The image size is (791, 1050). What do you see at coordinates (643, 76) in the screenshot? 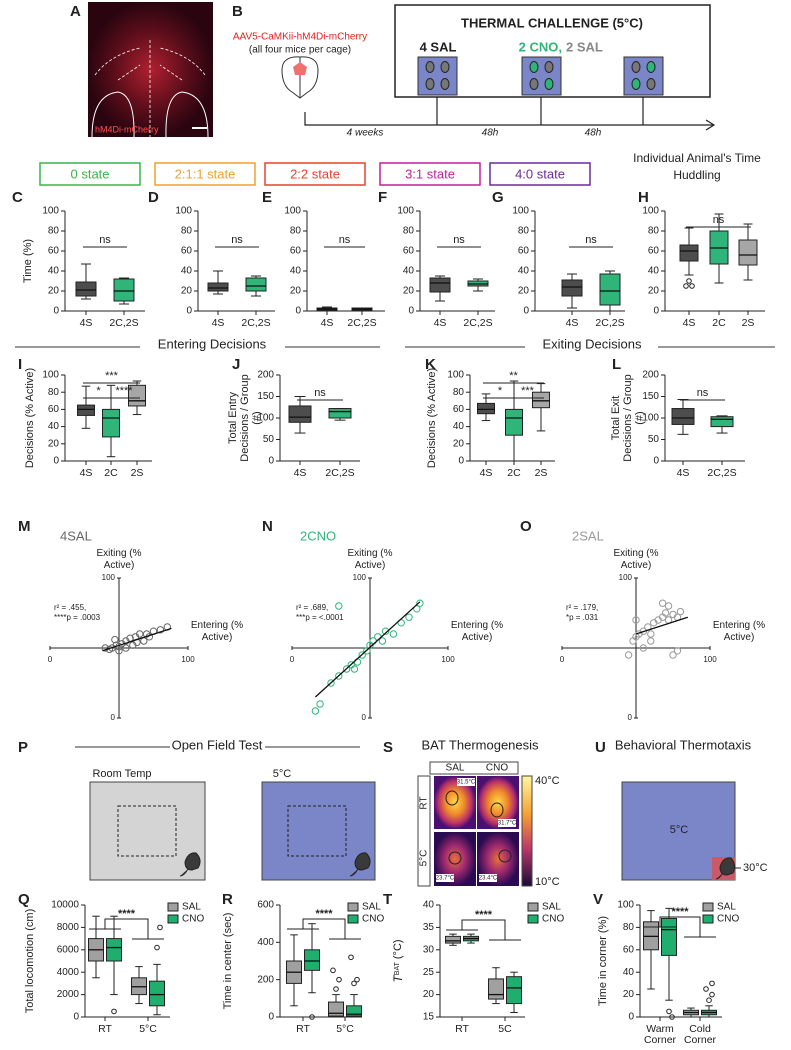
I see `cage` at bounding box center [643, 76].